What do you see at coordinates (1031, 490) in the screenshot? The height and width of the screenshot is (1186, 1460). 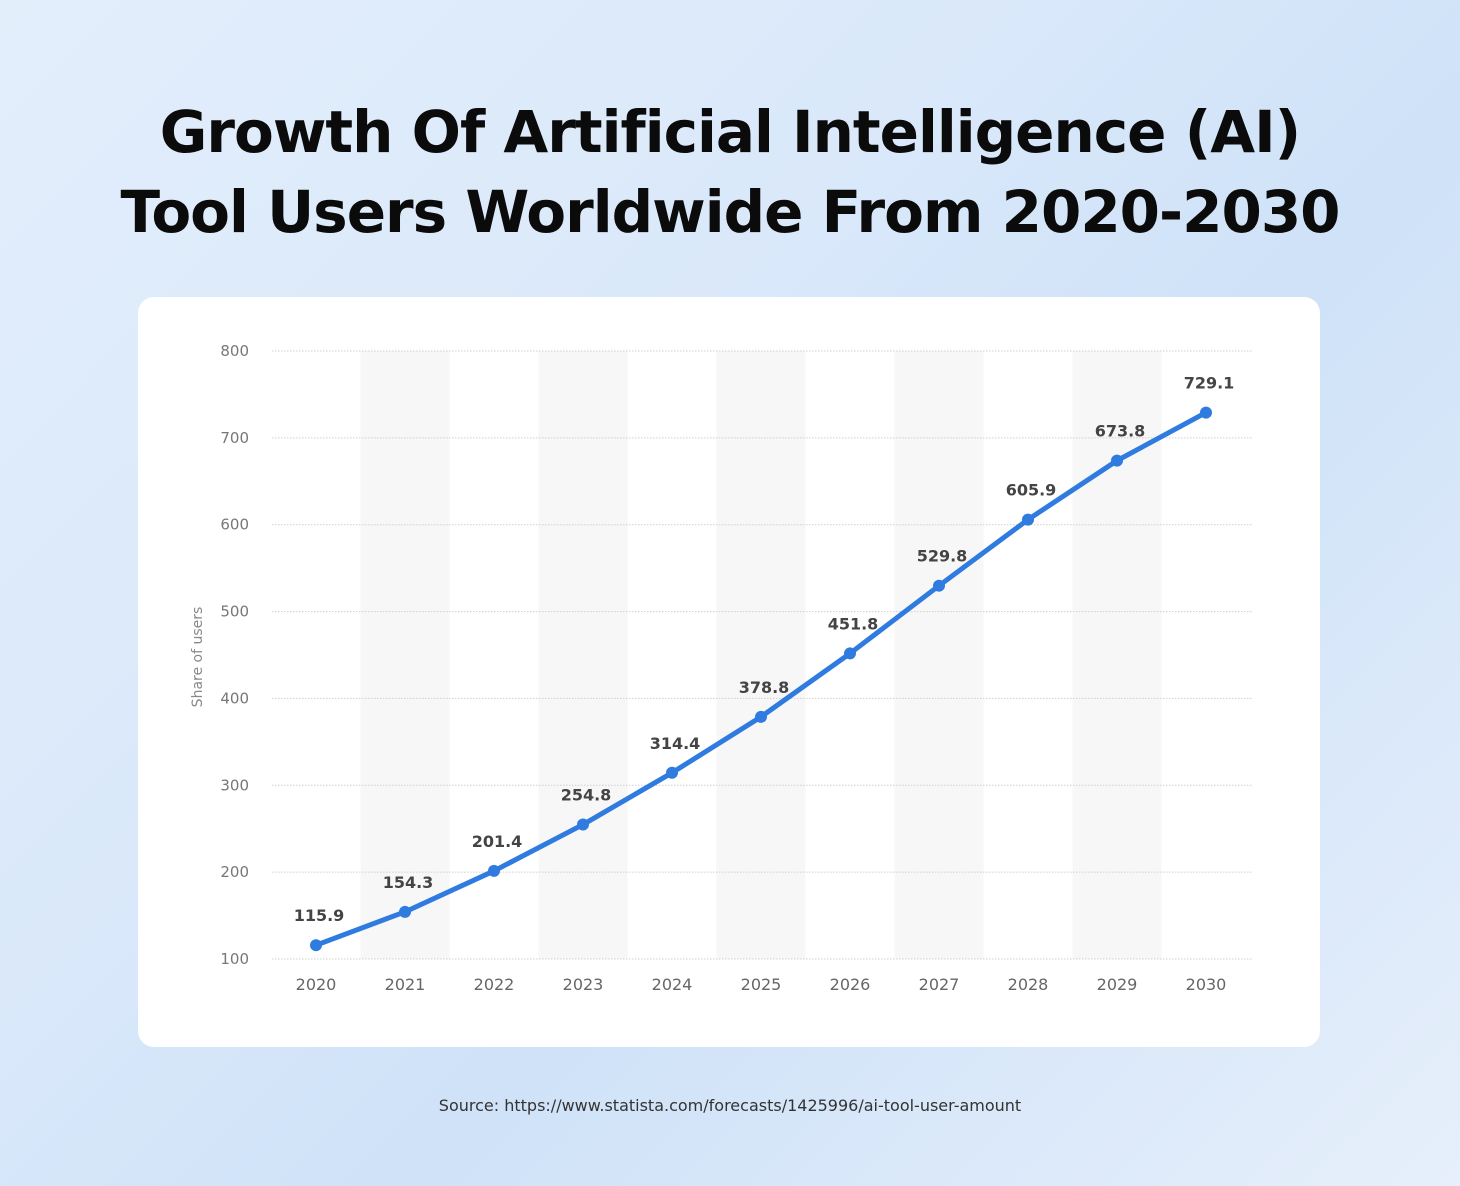 I see `data-label: 605.9` at bounding box center [1031, 490].